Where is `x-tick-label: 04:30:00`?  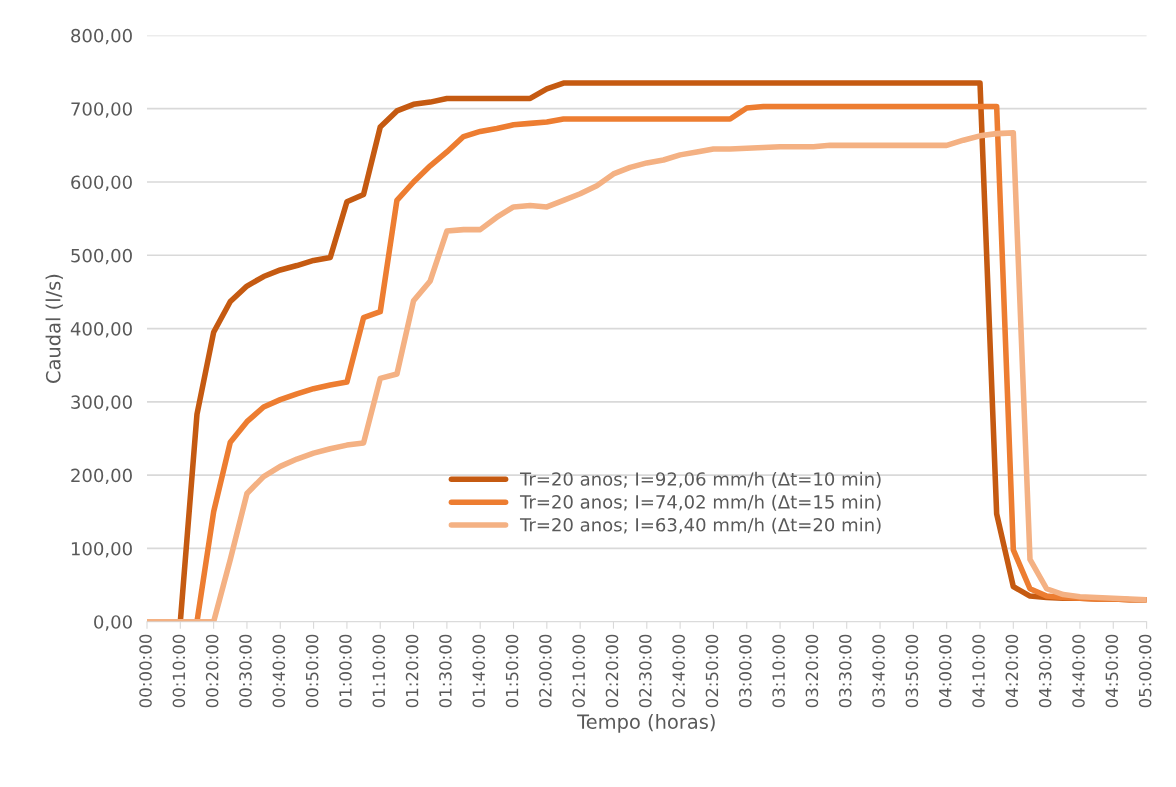 x-tick-label: 04:30:00 is located at coordinates (1045, 671).